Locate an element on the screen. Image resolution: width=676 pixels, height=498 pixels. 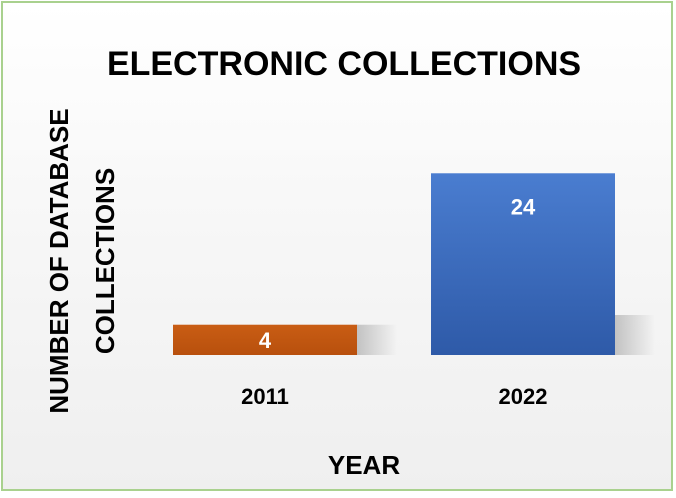
x-tick-label-2022: 2022 is located at coordinates (523, 396).